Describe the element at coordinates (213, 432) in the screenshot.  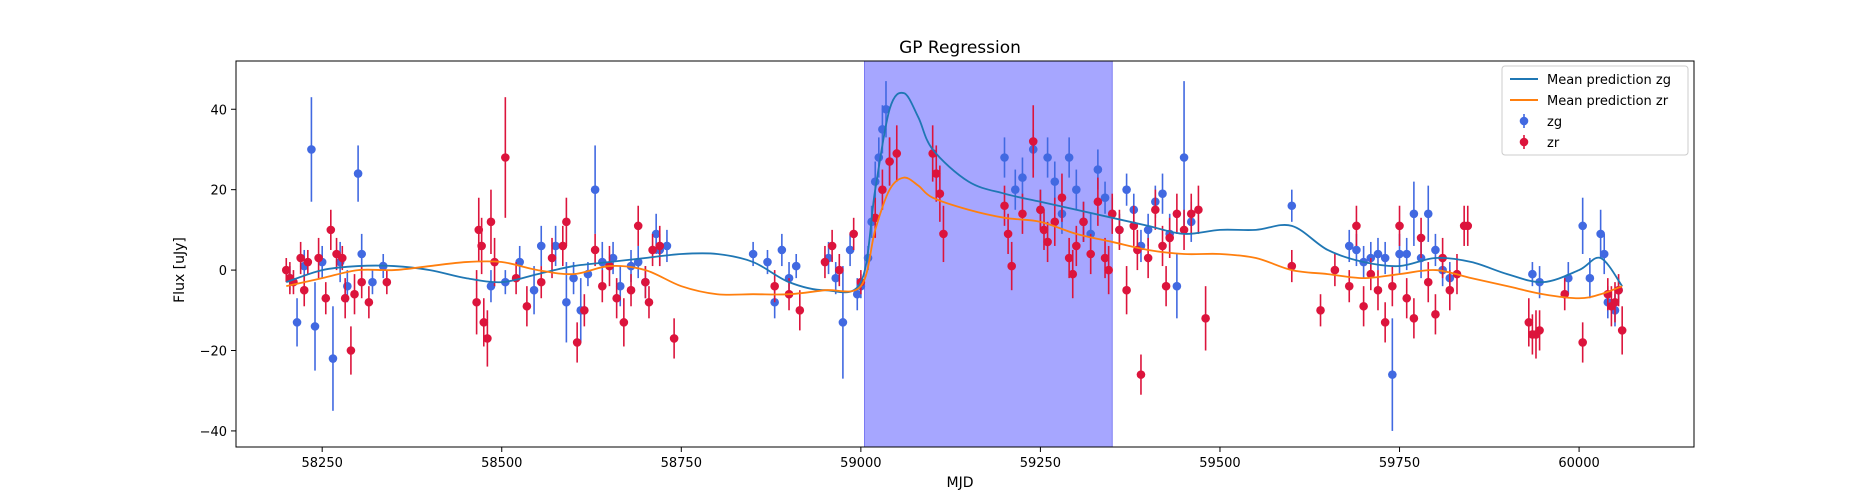
I see `y-tick-label: −40` at that location.